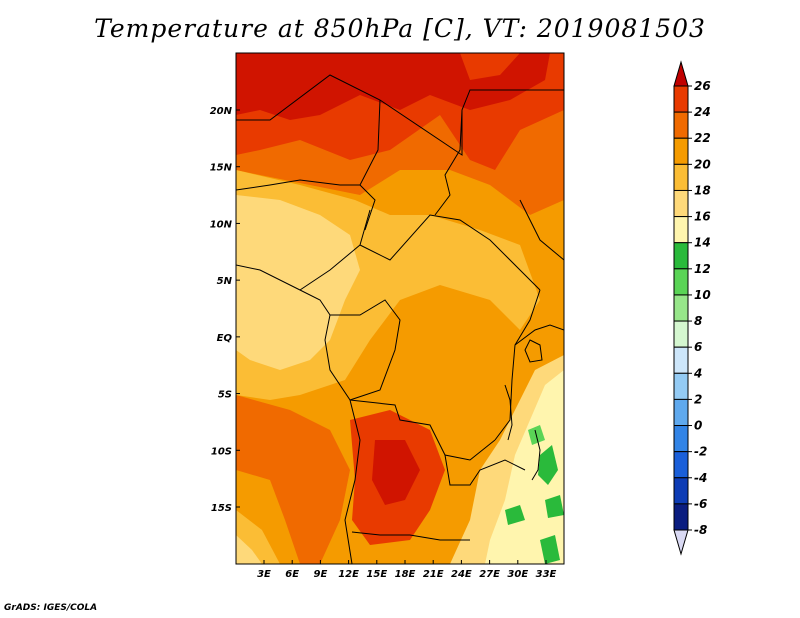 Image resolution: width=800 pixels, height=618 pixels. Describe the element at coordinates (698, 347) in the screenshot. I see `colorbar-label: 6` at that location.